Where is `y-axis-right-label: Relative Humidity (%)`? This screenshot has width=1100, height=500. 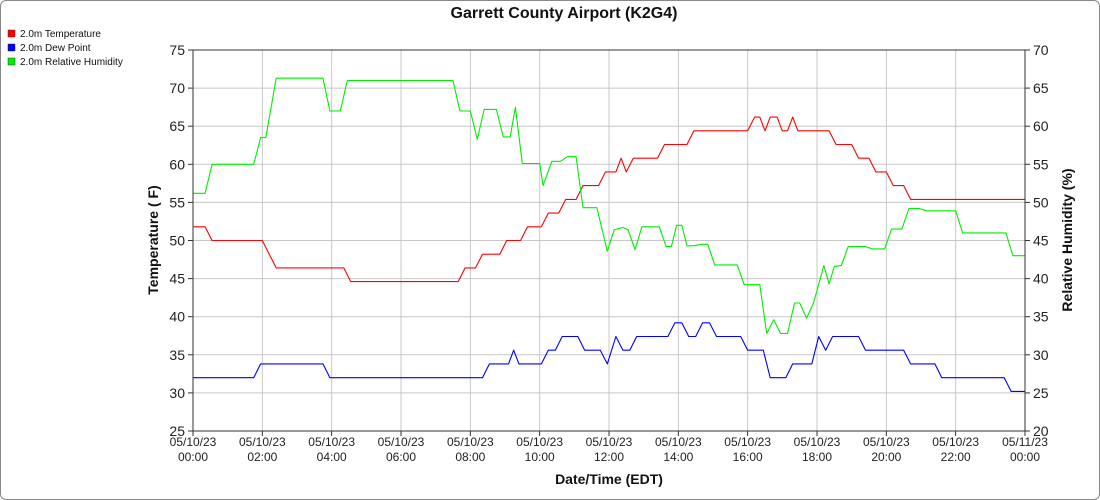
y-axis-right-label: Relative Humidity (%) is located at coordinates (1067, 239).